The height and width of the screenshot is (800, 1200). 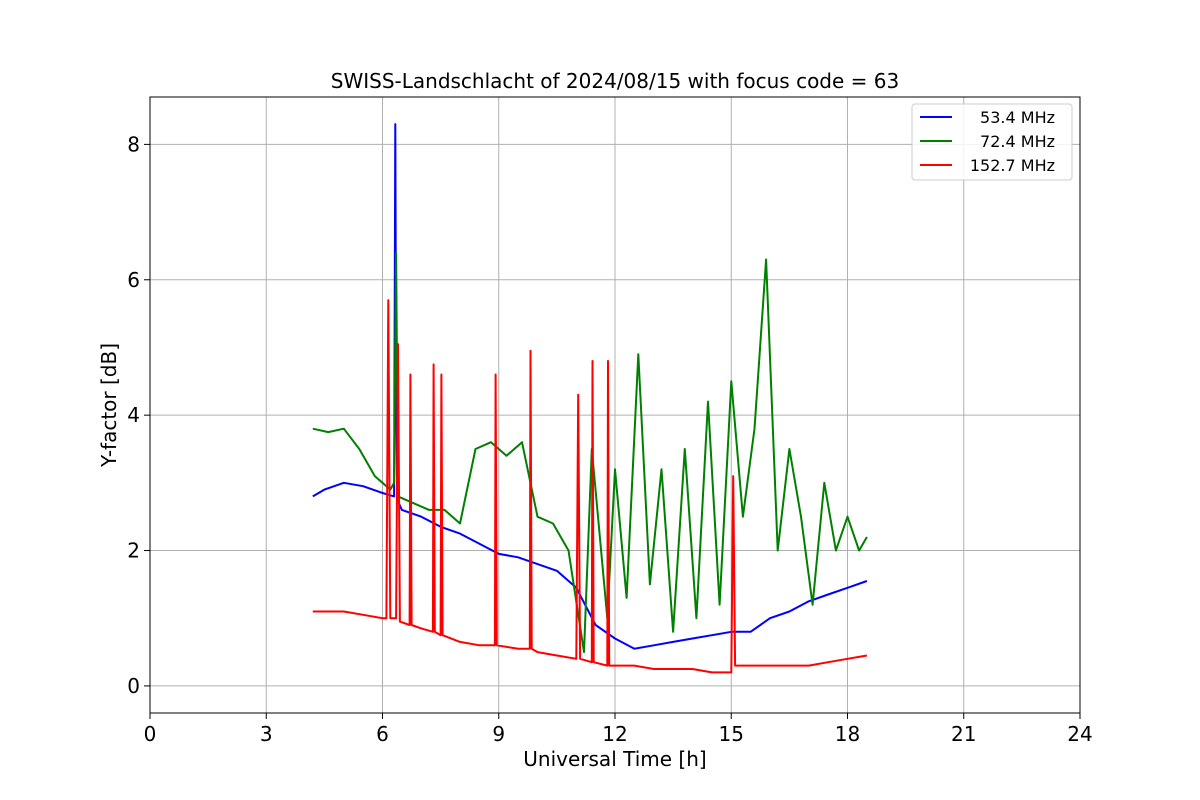 I want to click on x-tick-label: 6, so click(x=382, y=734).